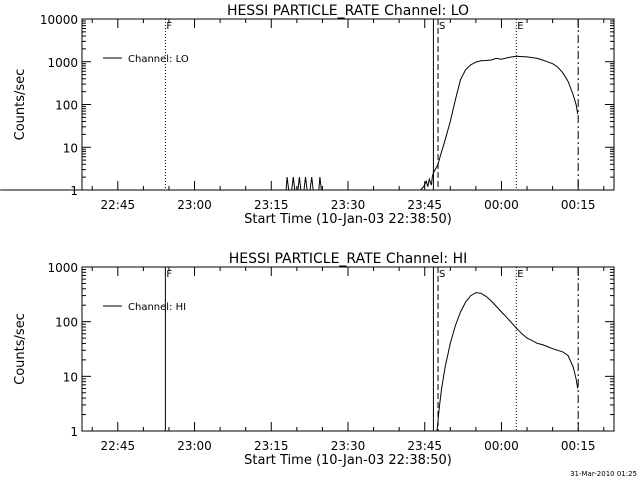 The image size is (640, 480). Describe the element at coordinates (507, 362) in the screenshot. I see `data-series-line` at that location.